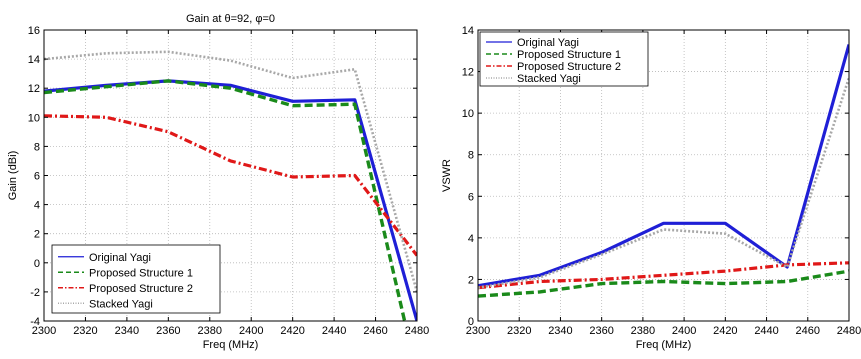  What do you see at coordinates (447, 175) in the screenshot?
I see `y-axis-label: VSWR` at bounding box center [447, 175].